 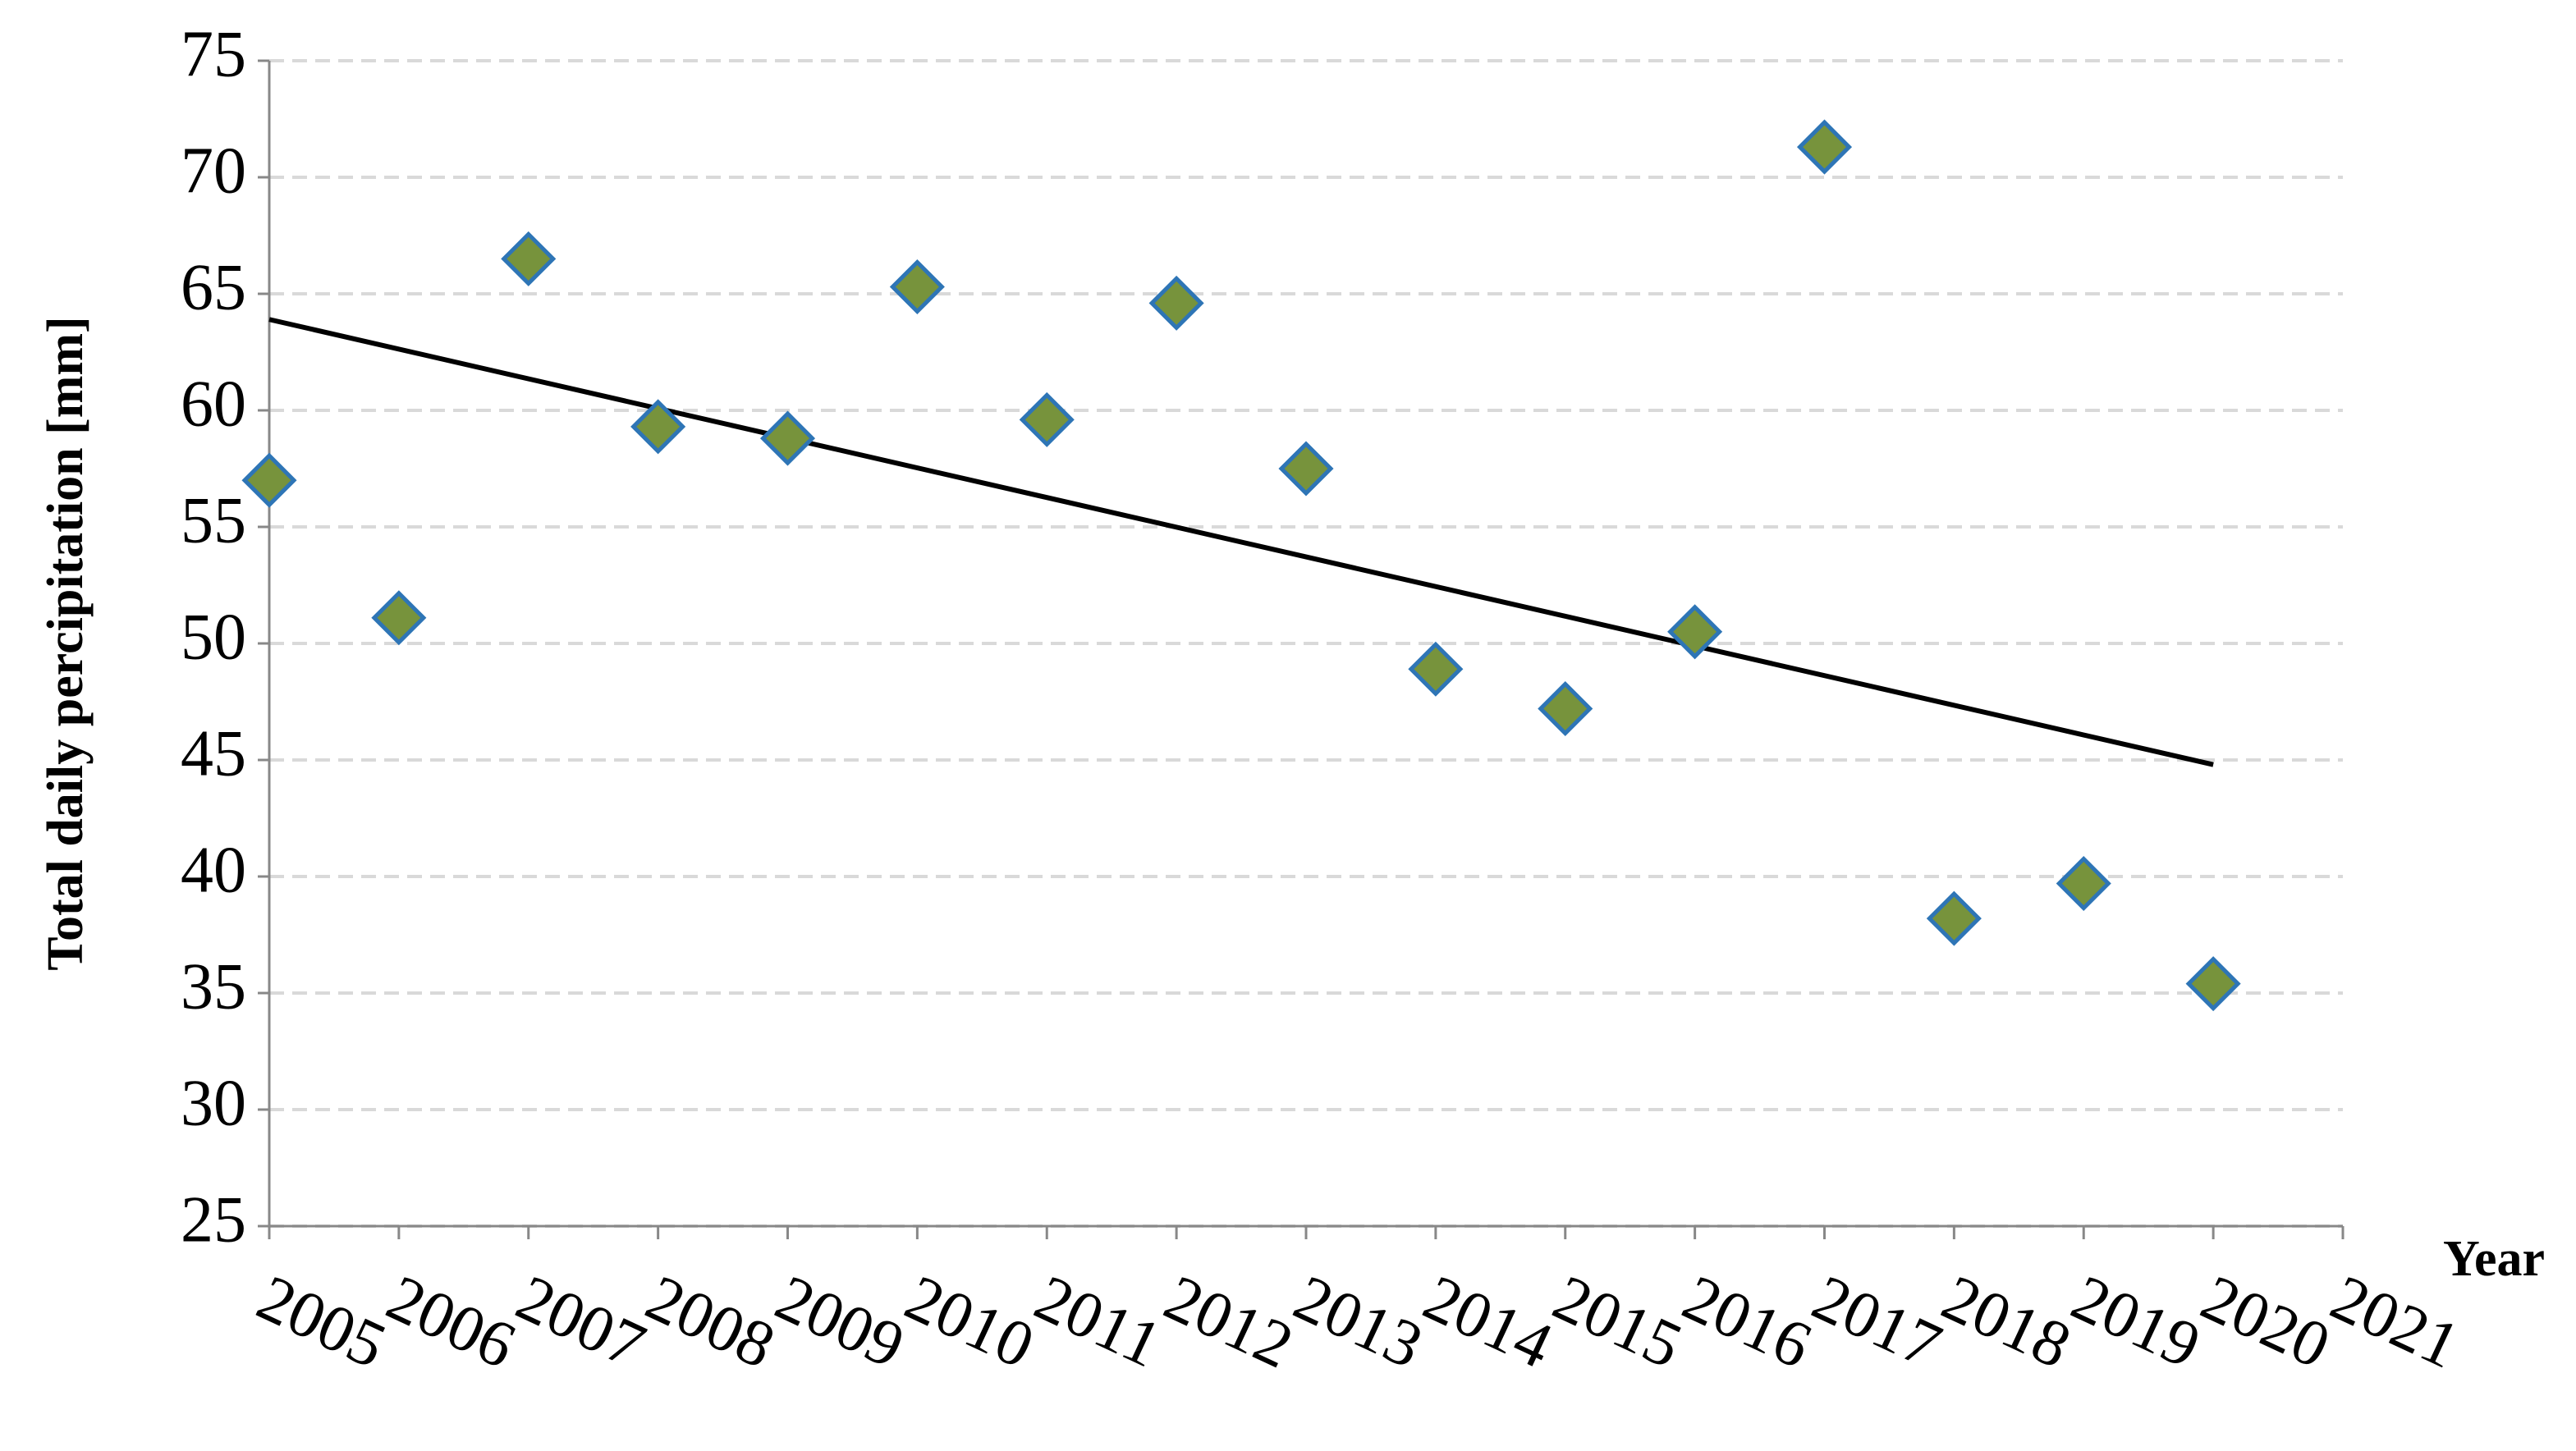 What do you see at coordinates (1229, 1321) in the screenshot?
I see `x-tick-label: 2012` at bounding box center [1229, 1321].